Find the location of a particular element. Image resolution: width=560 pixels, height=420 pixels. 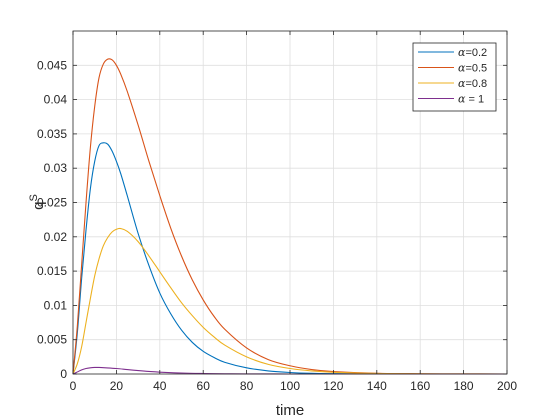

legend-entry: α=0.2 is located at coordinates (472, 52).